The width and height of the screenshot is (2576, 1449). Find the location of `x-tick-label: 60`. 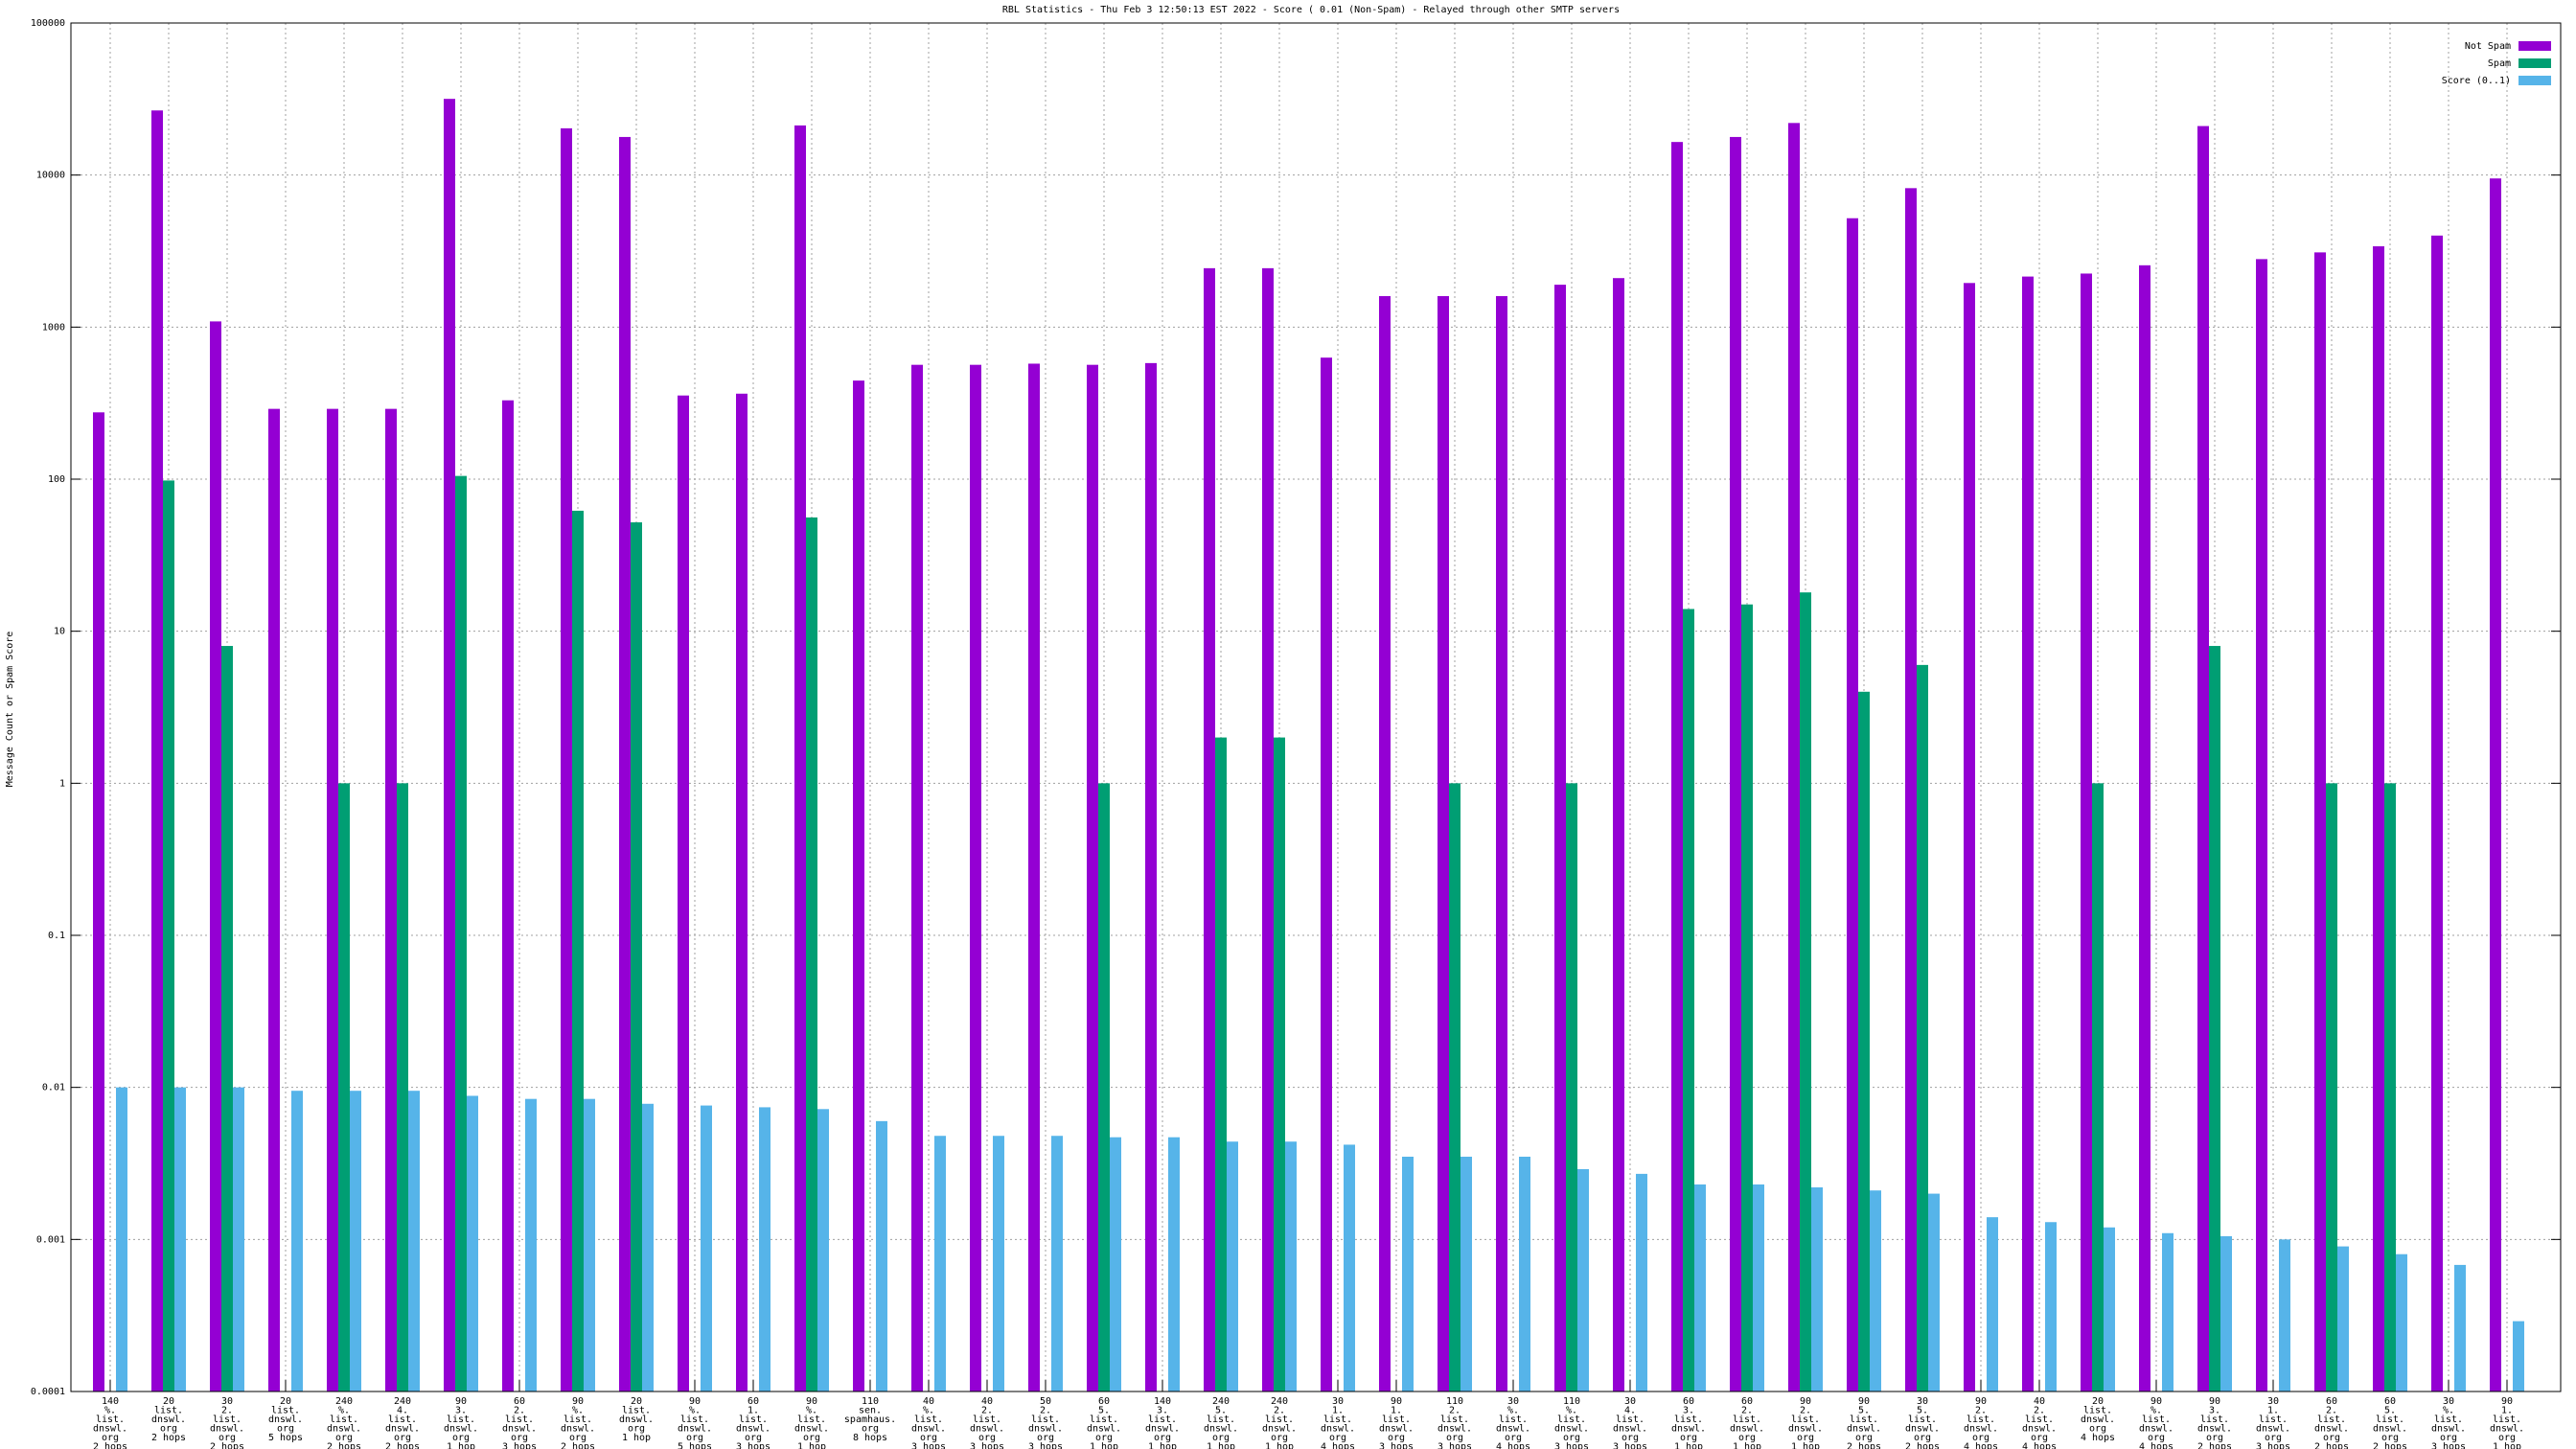

x-tick-label: 60 is located at coordinates (1747, 1401).